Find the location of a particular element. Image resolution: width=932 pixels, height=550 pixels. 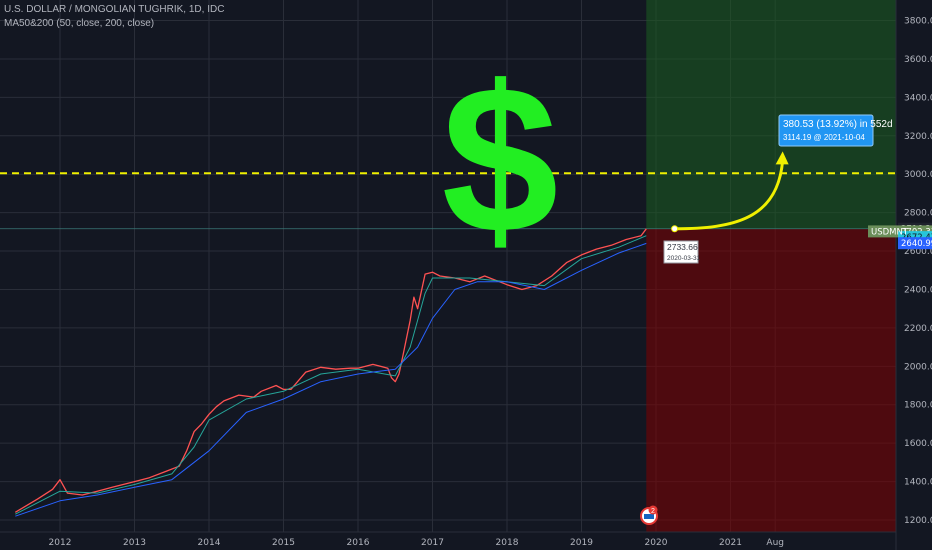

x-tick-label: 2012 is located at coordinates (60, 543).